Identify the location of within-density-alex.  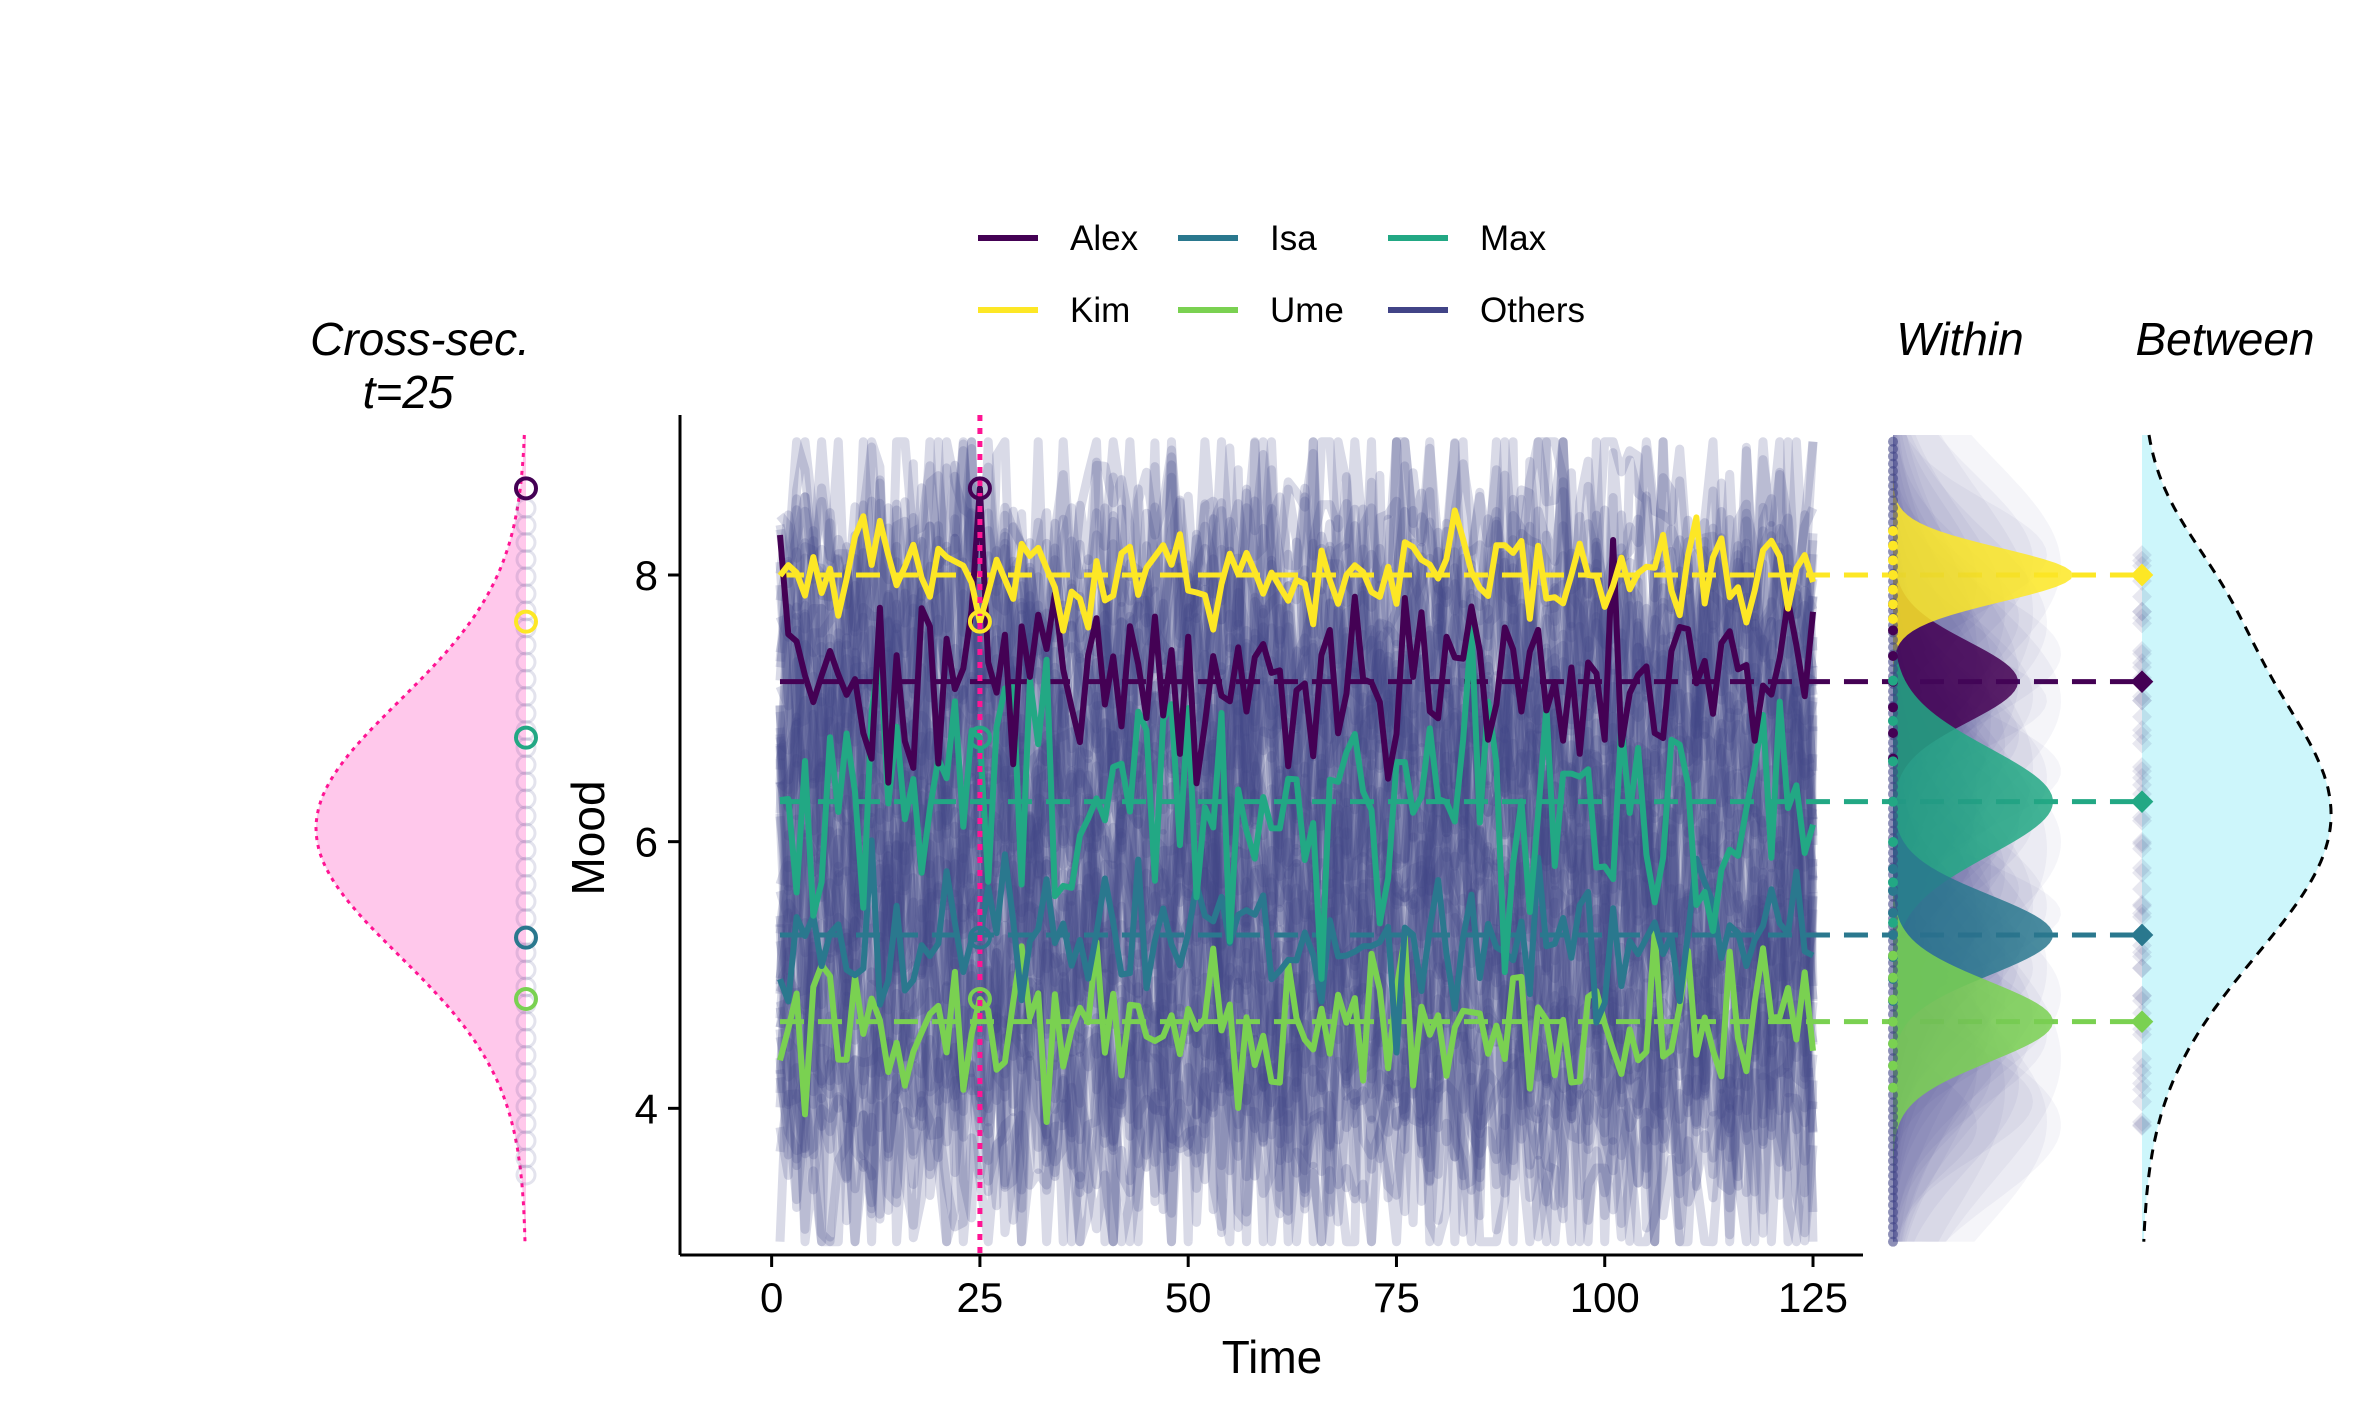
(1955, 838).